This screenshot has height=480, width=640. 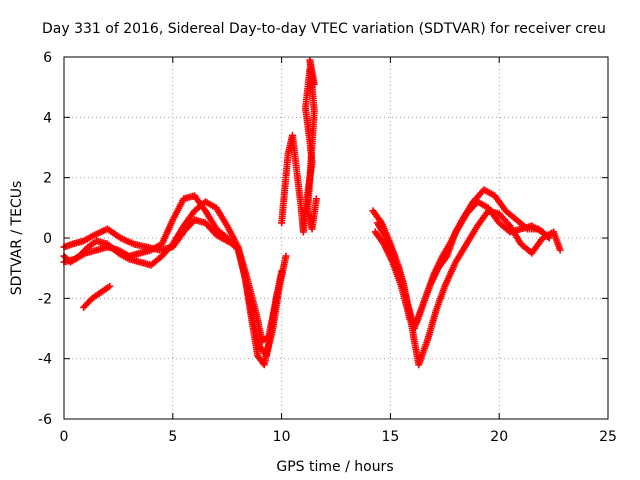 I want to click on x-tick-label: 15, so click(x=390, y=437).